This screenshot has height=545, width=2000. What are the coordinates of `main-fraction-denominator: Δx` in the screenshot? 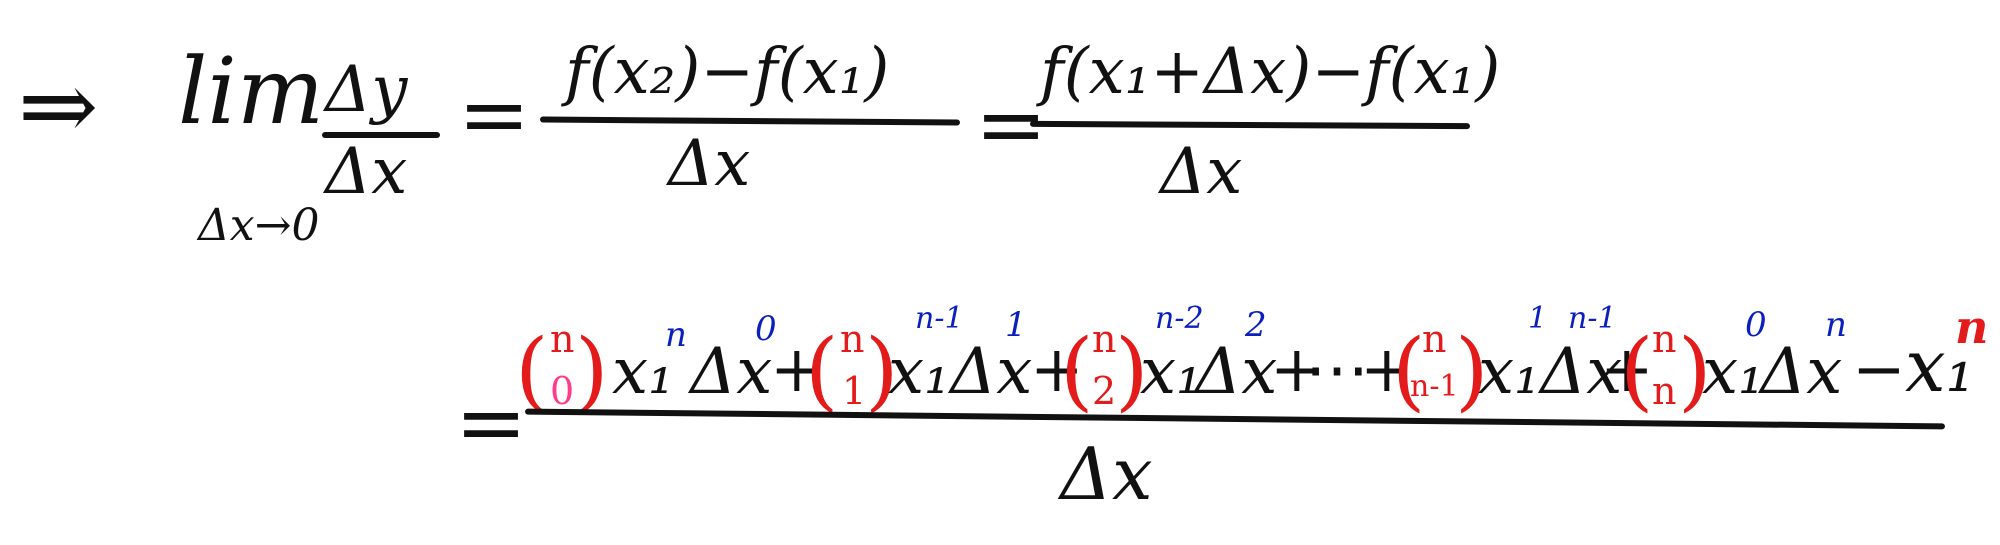 It's located at (1106, 474).